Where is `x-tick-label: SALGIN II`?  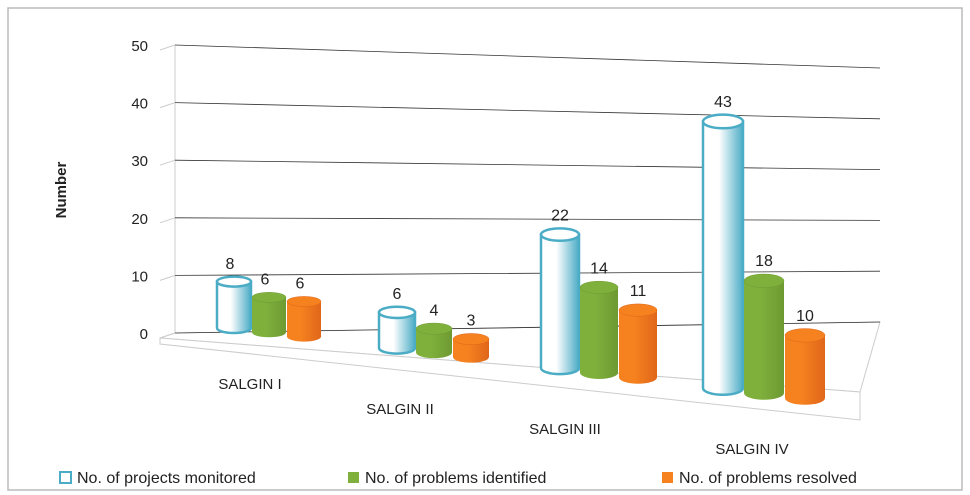 x-tick-label: SALGIN II is located at coordinates (400, 409).